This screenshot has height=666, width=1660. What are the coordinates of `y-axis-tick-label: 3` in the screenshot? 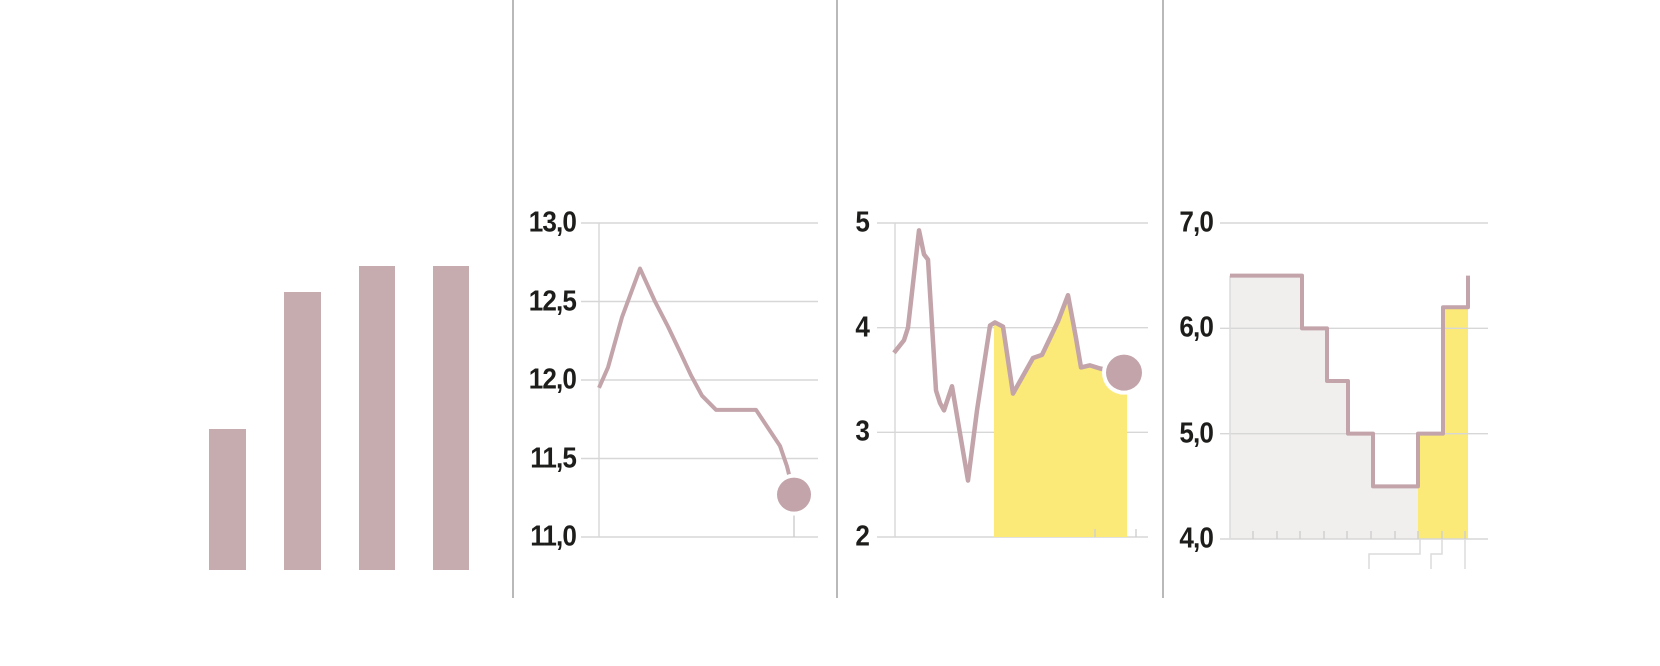 It's located at (862, 431).